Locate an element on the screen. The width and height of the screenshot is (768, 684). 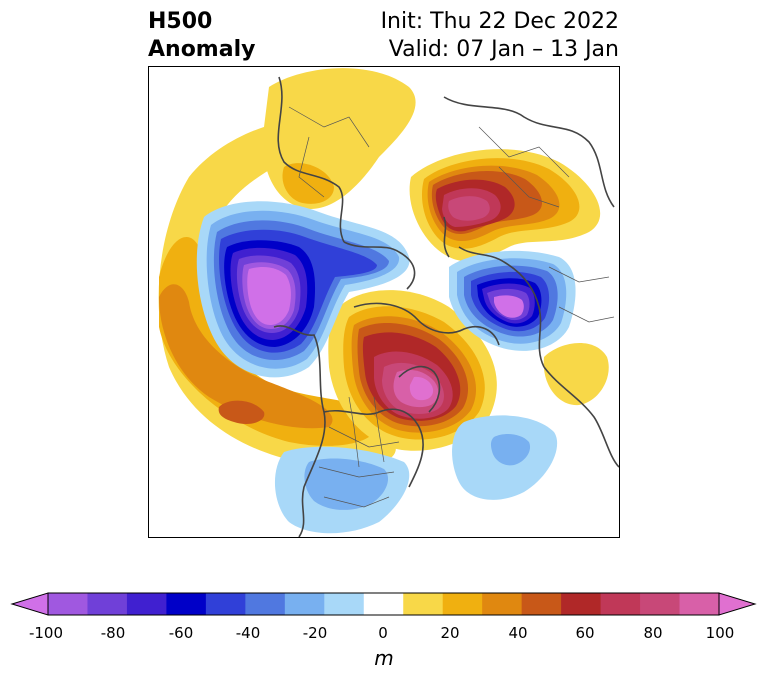
colorbar-frame is located at coordinates (383, 604).